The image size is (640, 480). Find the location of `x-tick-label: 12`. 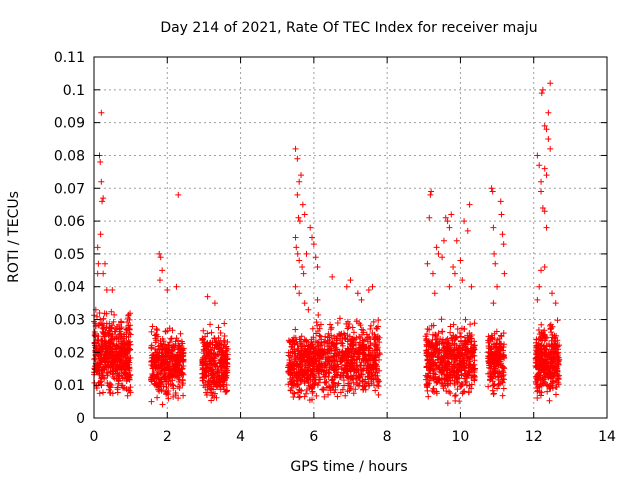

x-tick-label: 12 is located at coordinates (534, 437).